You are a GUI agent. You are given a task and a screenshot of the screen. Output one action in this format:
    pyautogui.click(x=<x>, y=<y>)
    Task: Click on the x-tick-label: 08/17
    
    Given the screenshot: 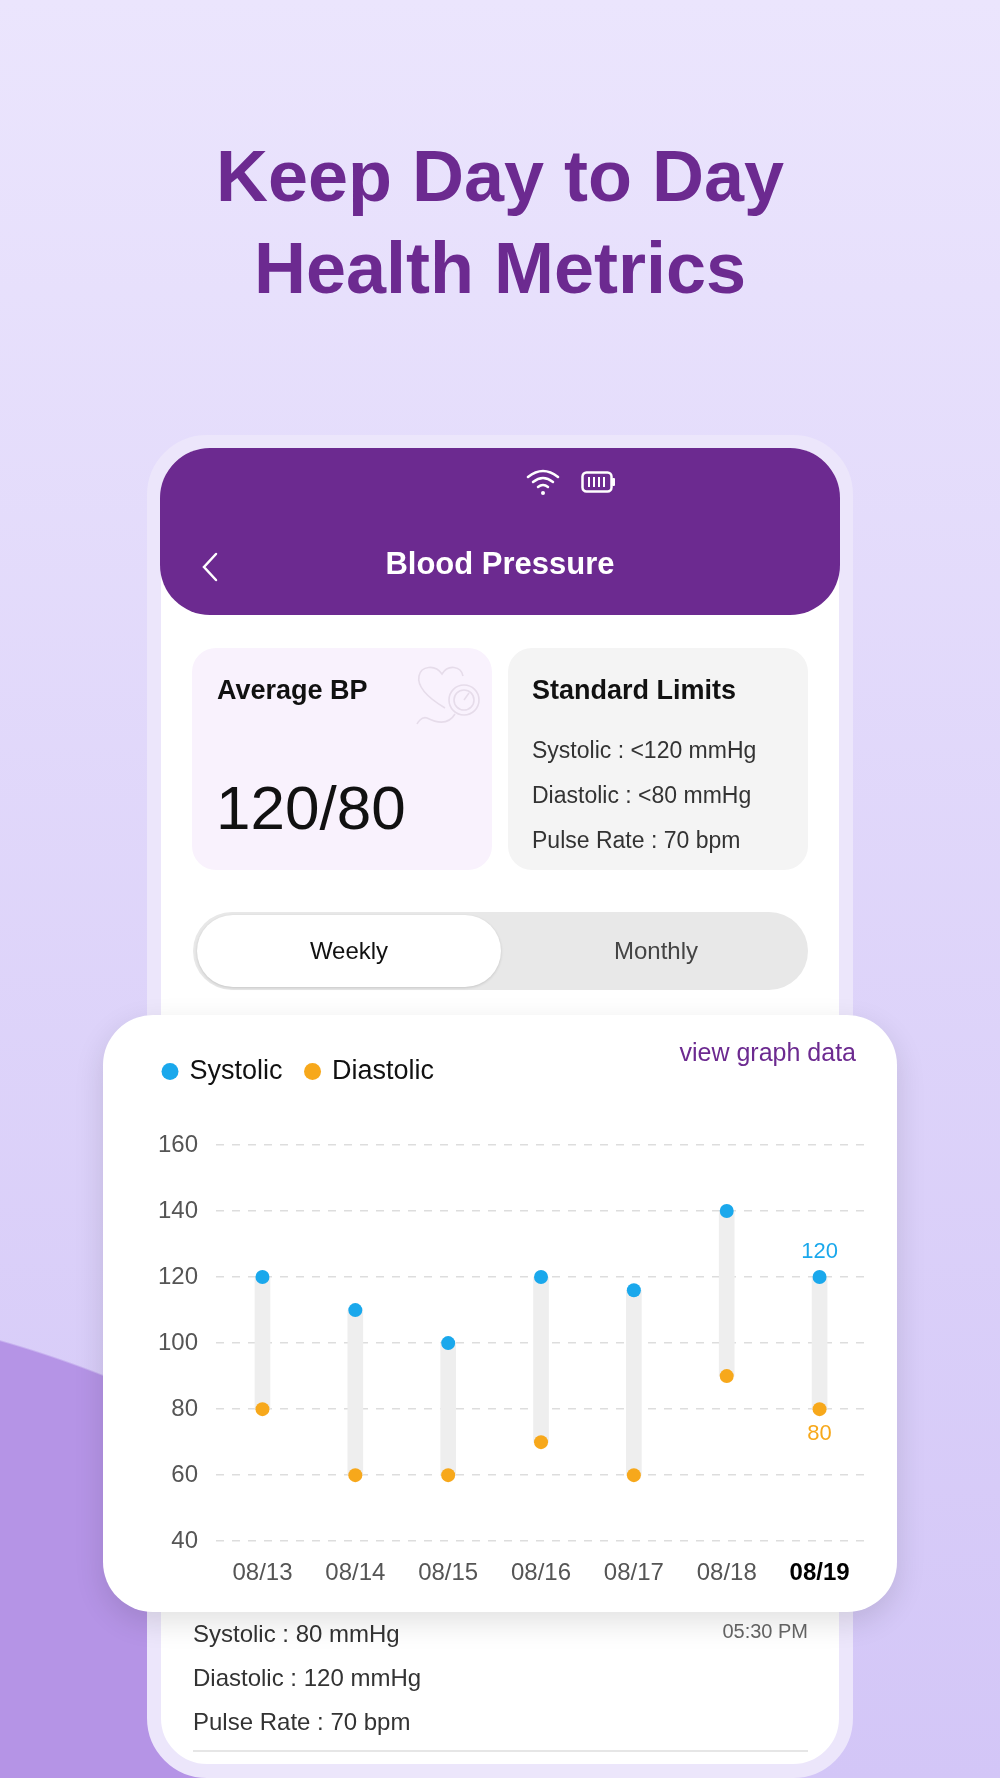 What is the action you would take?
    pyautogui.click(x=633, y=1572)
    